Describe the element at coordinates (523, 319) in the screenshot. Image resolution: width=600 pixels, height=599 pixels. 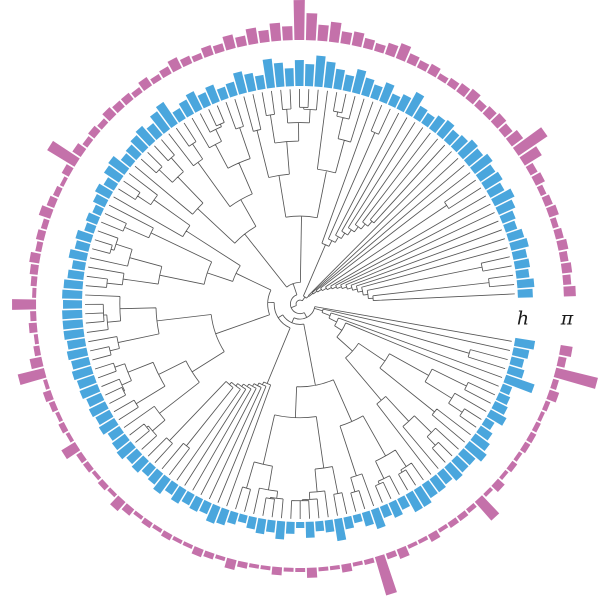
I see `h-ring-label: h` at that location.